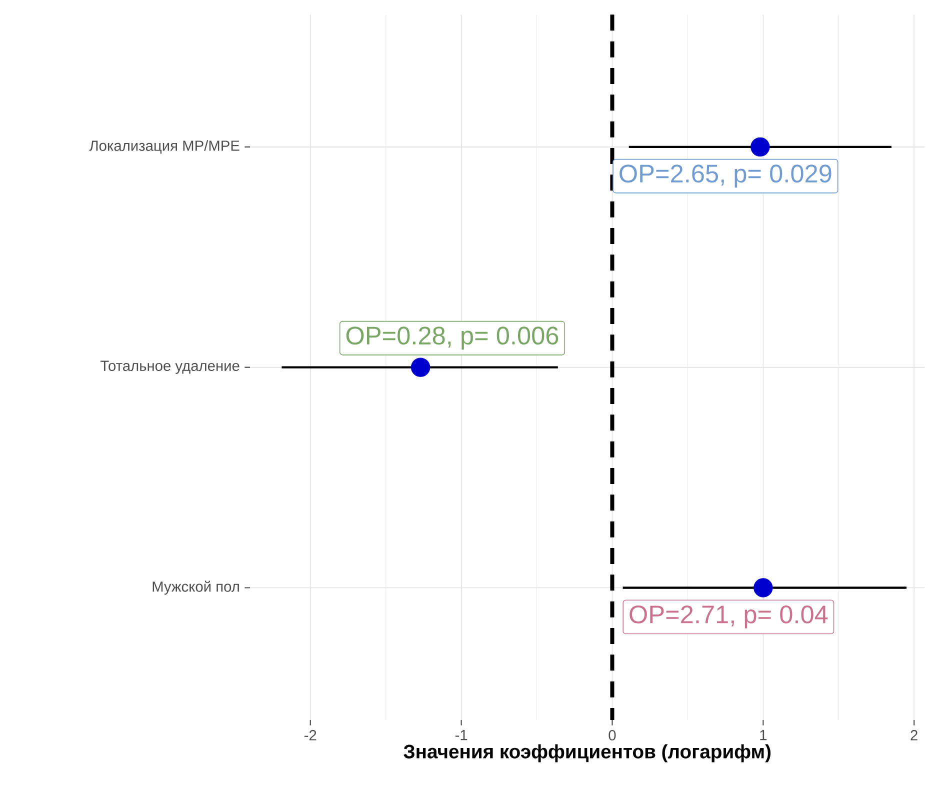 This screenshot has height=790, width=933. I want to click on y-tick-label: Тотальное удаление, so click(170, 367).